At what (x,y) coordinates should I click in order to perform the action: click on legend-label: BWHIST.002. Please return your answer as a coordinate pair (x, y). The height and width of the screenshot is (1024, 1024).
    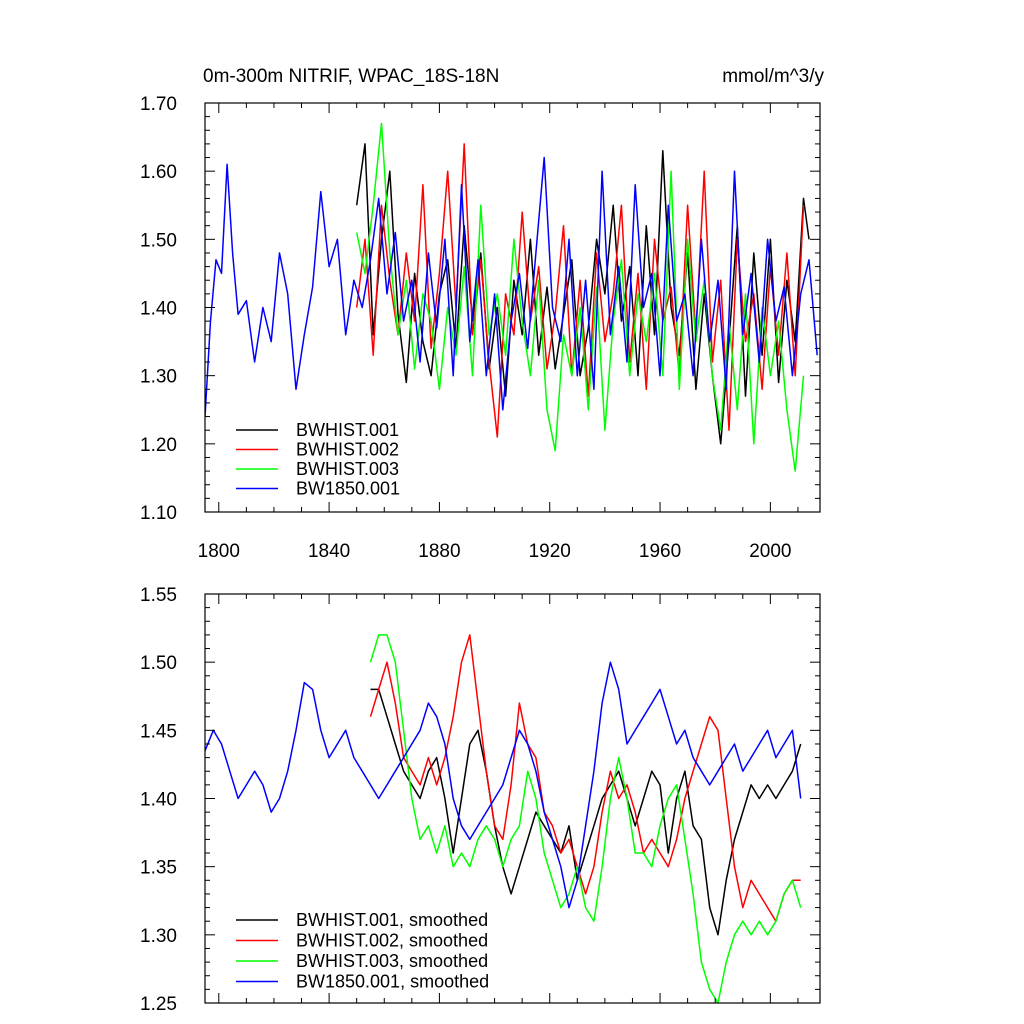
    Looking at the image, I should click on (347, 450).